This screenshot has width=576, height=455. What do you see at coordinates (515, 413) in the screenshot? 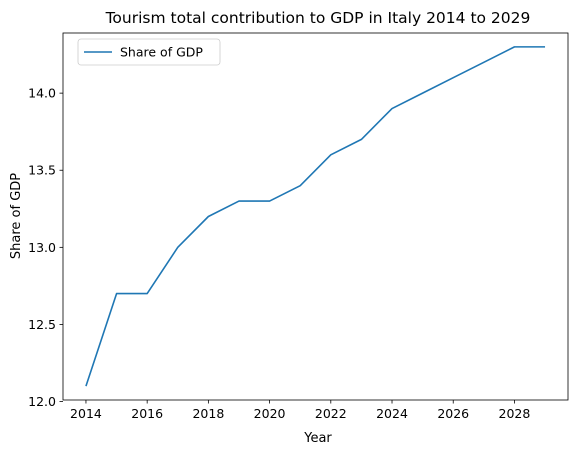
I see `x-tick-label: 2028` at bounding box center [515, 413].